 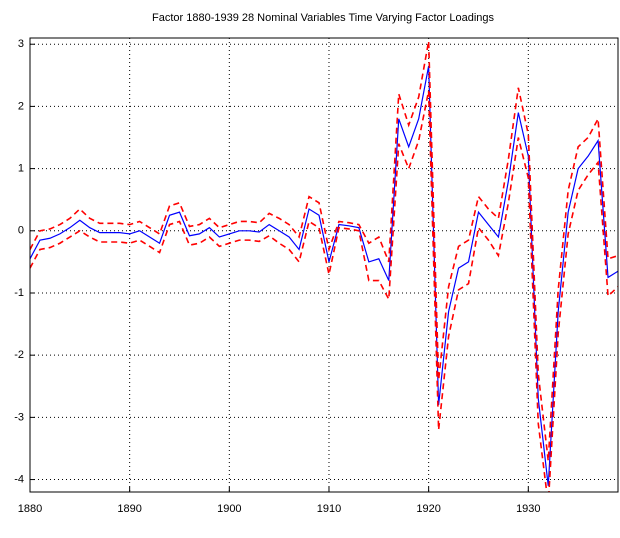 I want to click on x-tick-label: 1880, so click(x=30, y=509).